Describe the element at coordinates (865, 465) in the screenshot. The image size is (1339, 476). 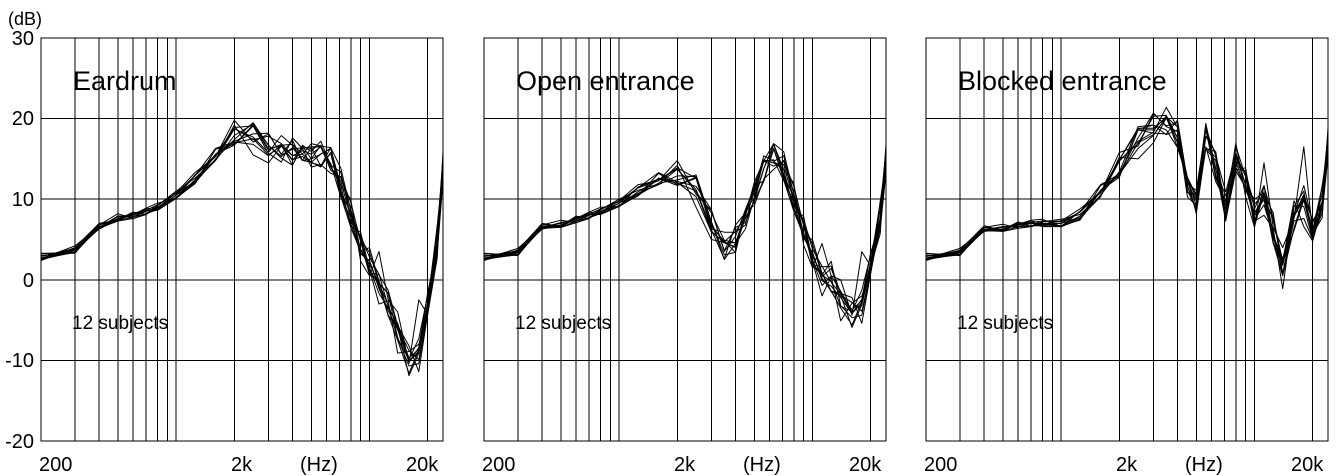
I see `panel-open-entrance-x-tick-20k: 20k` at that location.